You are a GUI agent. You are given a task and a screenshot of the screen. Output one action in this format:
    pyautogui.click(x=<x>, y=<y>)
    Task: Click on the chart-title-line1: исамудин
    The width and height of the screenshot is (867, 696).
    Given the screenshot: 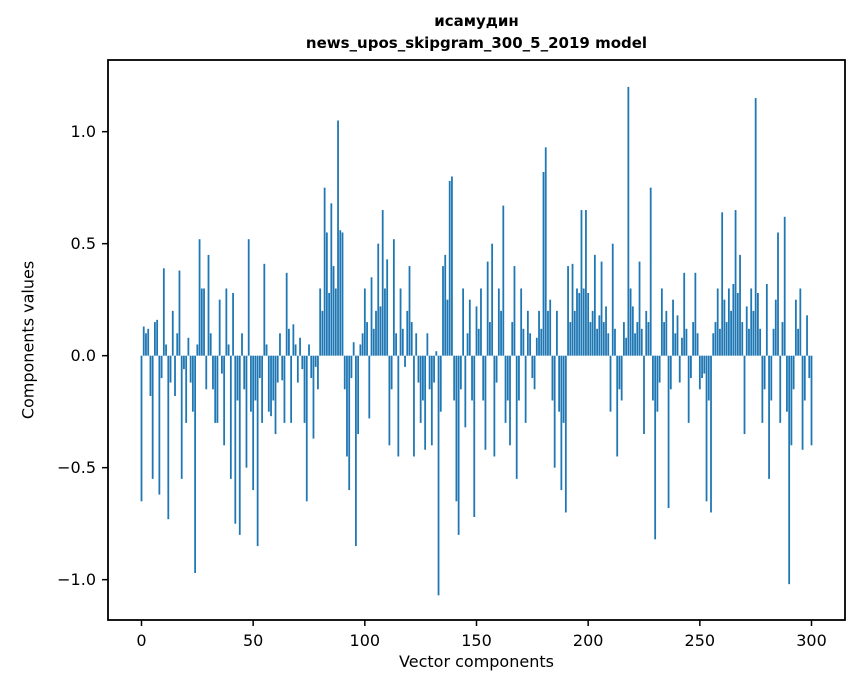 What is the action you would take?
    pyautogui.click(x=476, y=21)
    